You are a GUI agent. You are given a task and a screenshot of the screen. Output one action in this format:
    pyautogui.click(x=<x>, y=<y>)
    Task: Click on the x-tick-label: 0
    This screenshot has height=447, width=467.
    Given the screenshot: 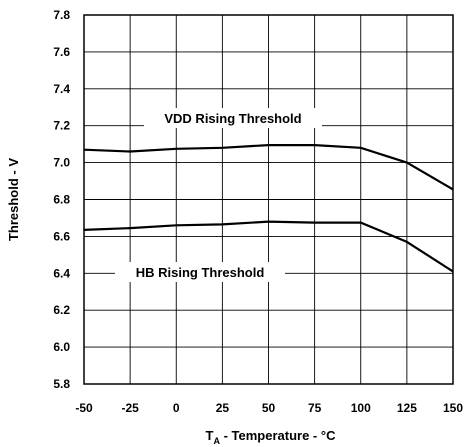 What is the action you would take?
    pyautogui.click(x=176, y=408)
    